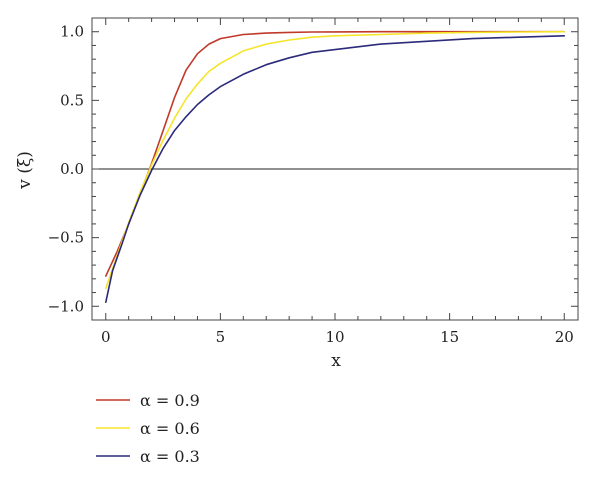  I want to click on y-tick-label: 1.0, so click(72, 32).